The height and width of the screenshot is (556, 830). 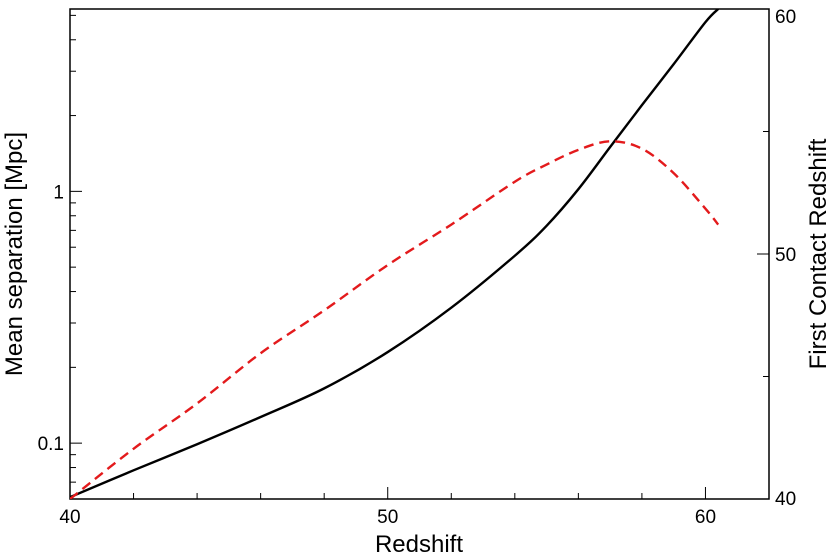 What do you see at coordinates (785, 499) in the screenshot?
I see `y-right-tick-label: 40` at bounding box center [785, 499].